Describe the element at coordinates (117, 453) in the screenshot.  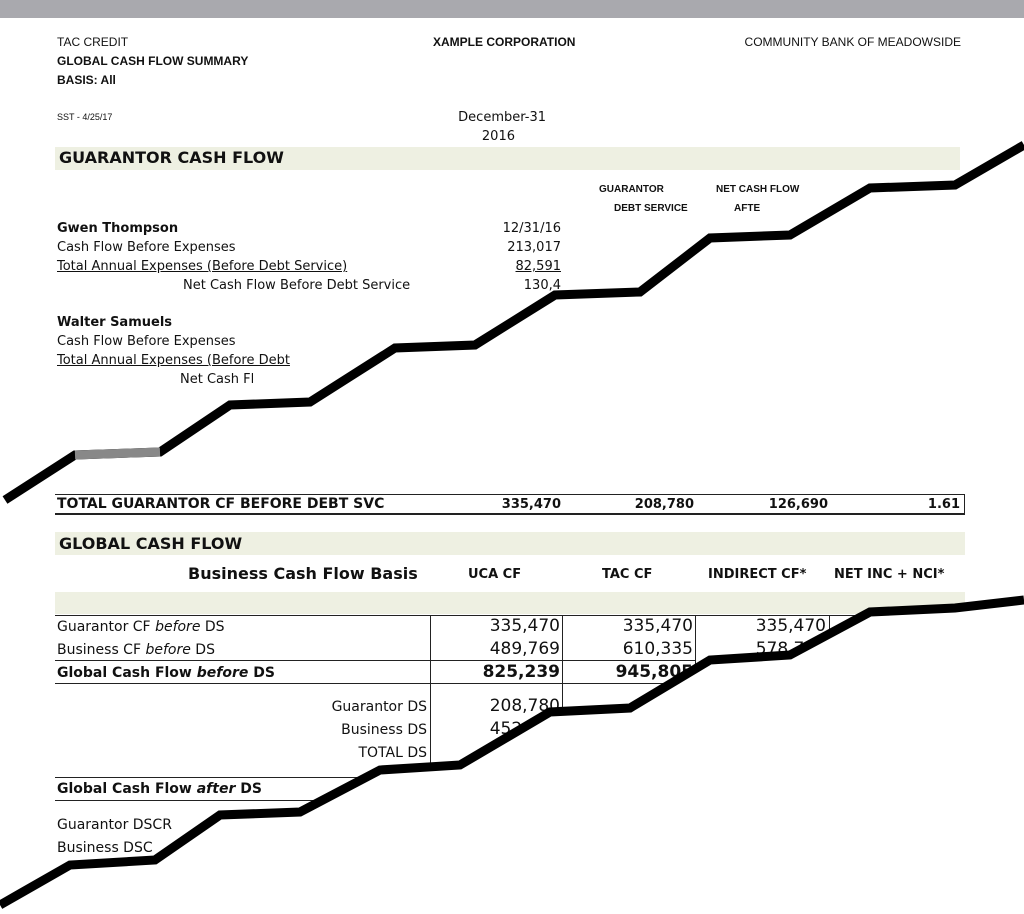
I see `tear-line` at that location.